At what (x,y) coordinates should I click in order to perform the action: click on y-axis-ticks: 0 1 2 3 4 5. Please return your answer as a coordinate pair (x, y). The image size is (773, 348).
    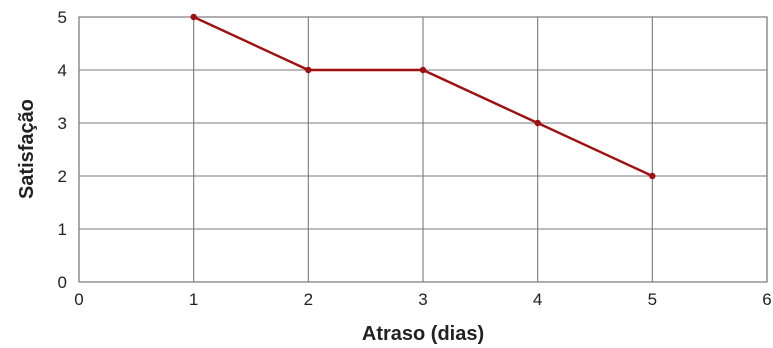
    Looking at the image, I should click on (62, 150).